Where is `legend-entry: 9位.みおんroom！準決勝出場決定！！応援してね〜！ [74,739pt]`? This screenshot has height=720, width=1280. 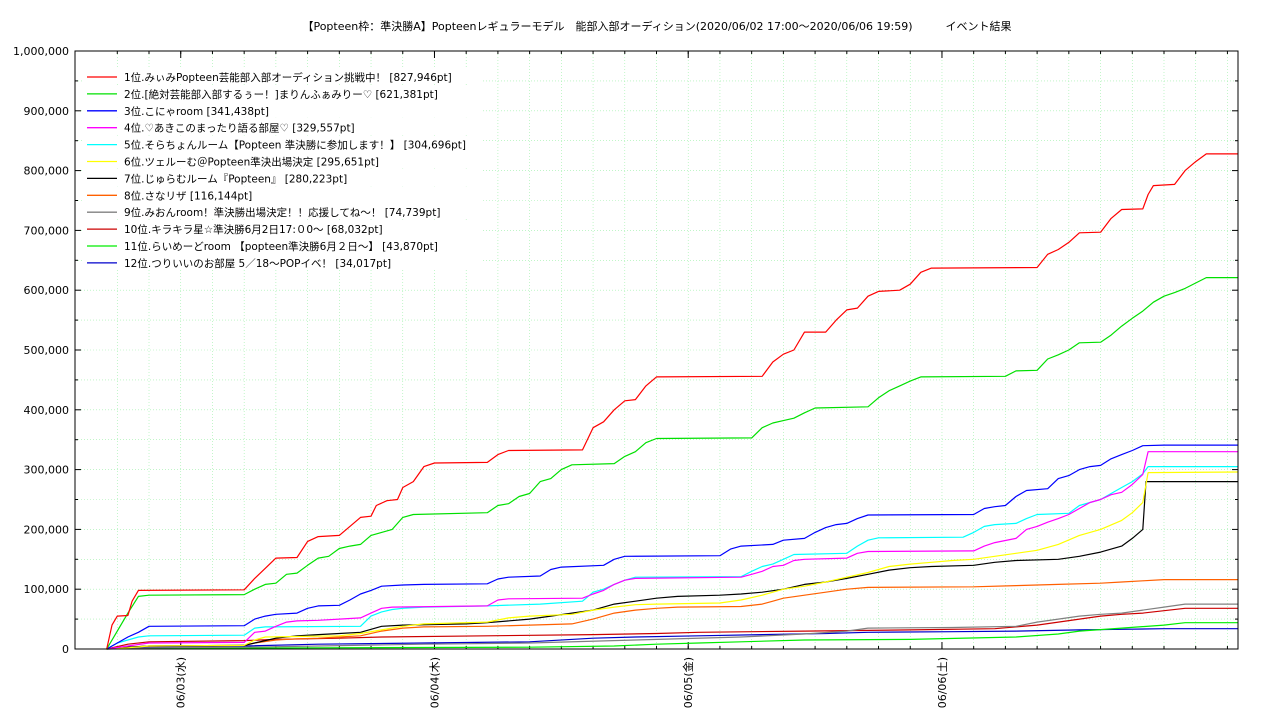
legend-entry: 9位.みおんroom！準決勝出場決定！！応援してね〜！ [74,739pt] is located at coordinates (282, 212).